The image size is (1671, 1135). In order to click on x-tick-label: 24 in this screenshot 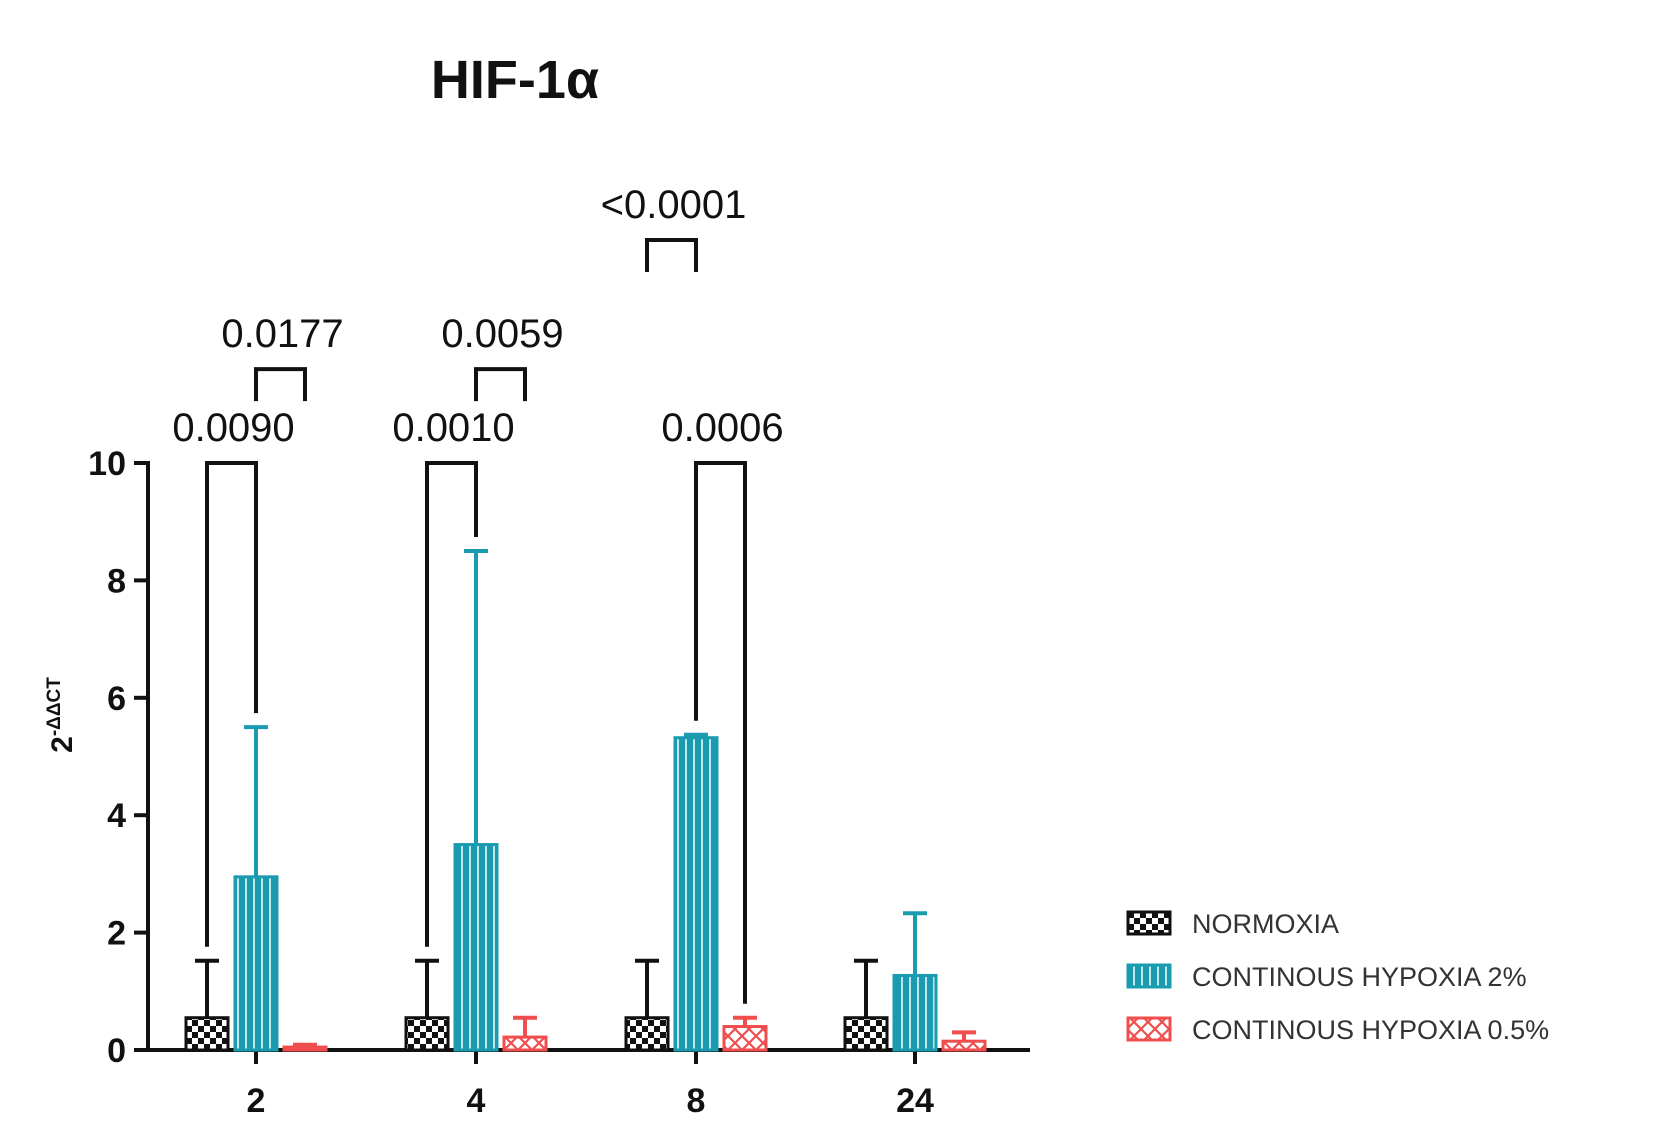, I will do `click(915, 1101)`.